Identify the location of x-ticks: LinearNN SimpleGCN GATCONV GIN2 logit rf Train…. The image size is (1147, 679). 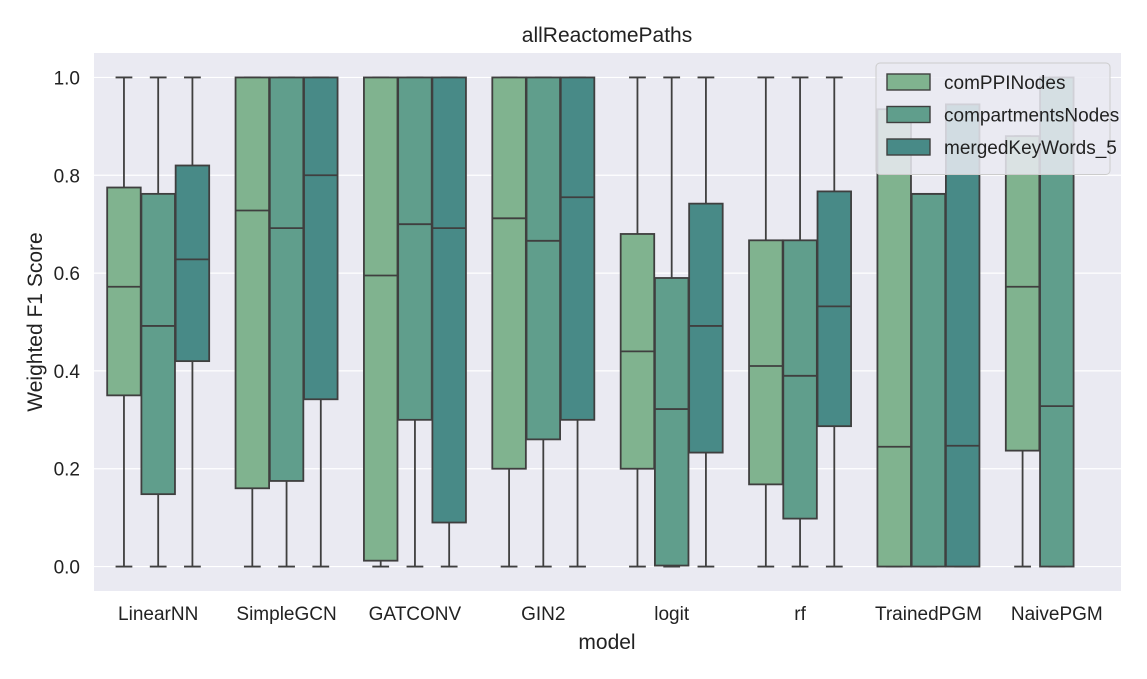
(610, 614).